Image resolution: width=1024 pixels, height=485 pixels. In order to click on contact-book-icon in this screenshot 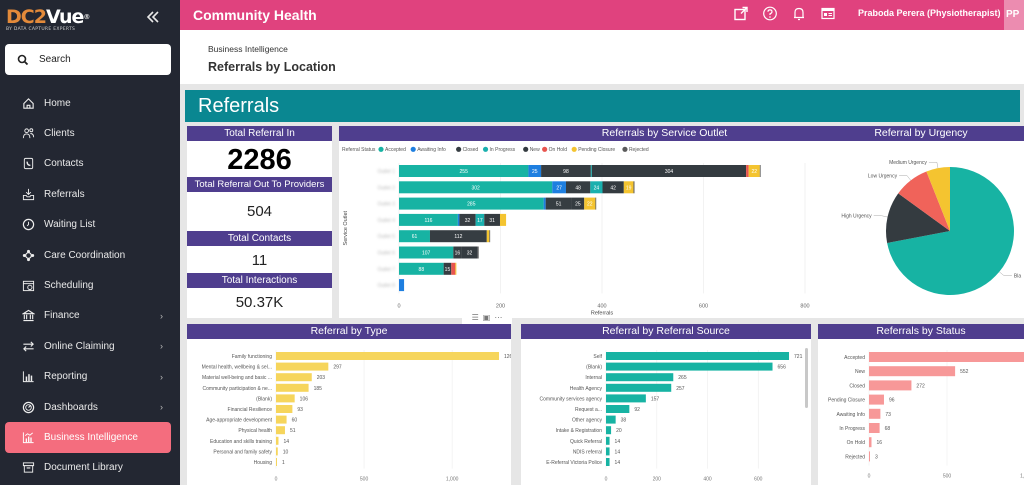, I will do `click(28, 164)`.